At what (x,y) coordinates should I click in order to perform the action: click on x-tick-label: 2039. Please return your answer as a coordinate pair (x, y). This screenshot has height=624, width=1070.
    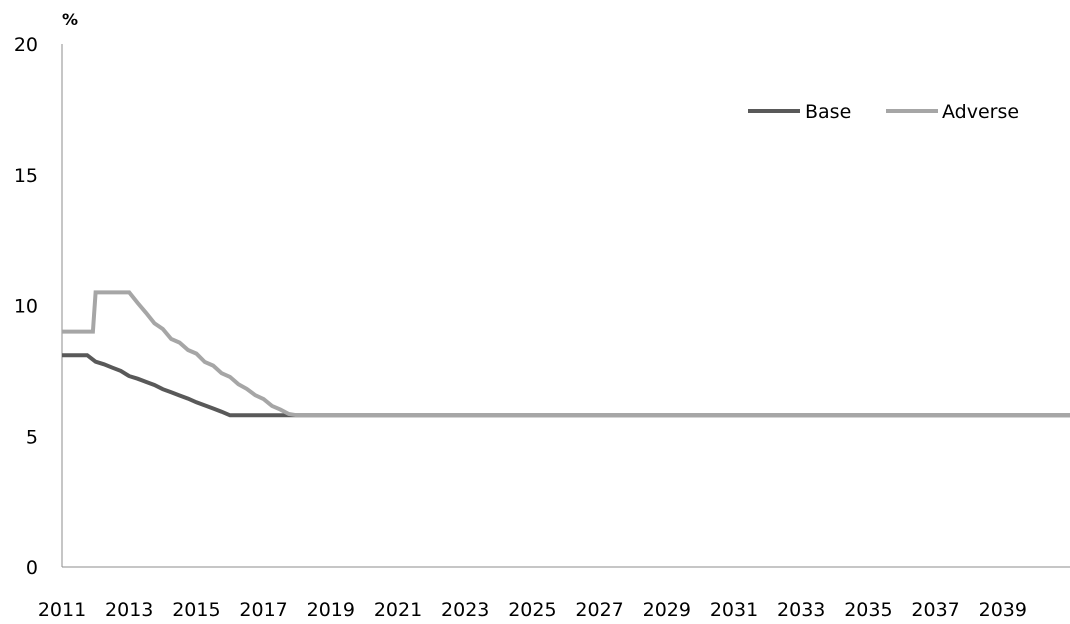
    Looking at the image, I should click on (1003, 610).